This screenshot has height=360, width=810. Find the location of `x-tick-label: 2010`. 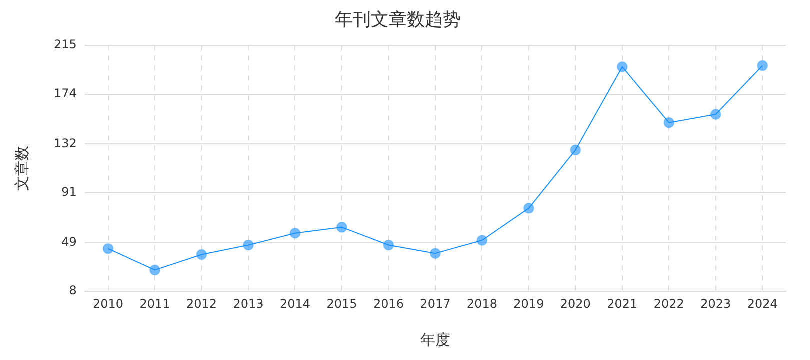

x-tick-label: 2010 is located at coordinates (108, 303).